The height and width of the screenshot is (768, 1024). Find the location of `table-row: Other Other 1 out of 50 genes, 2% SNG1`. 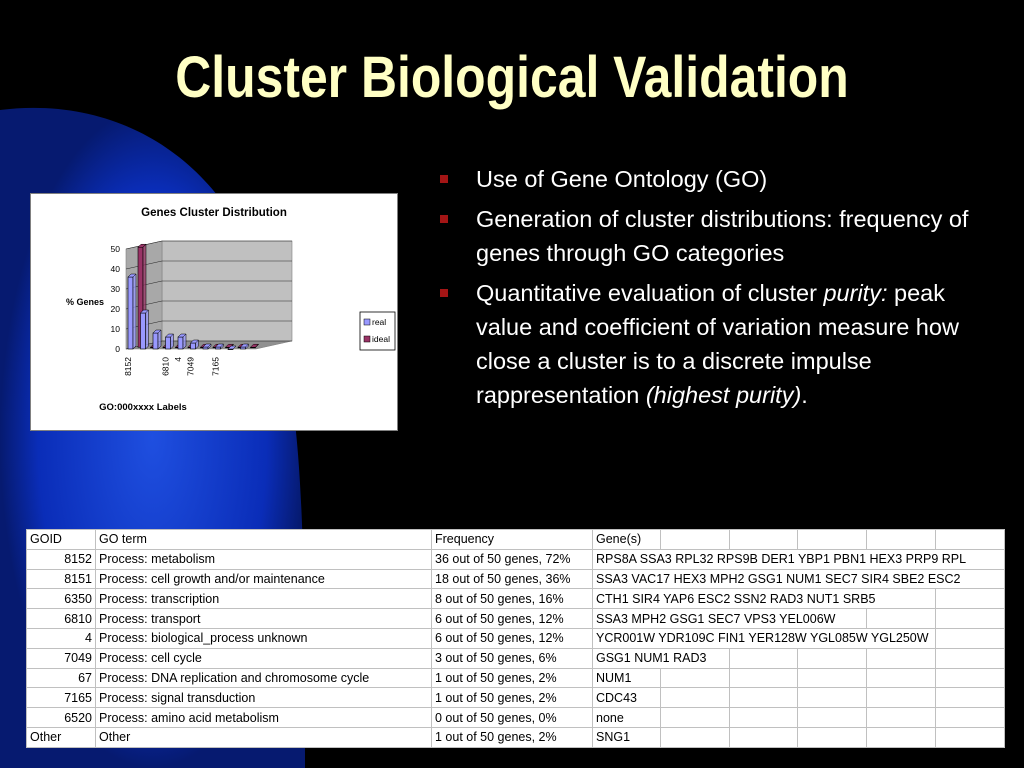

table-row: Other Other 1 out of 50 genes, 2% SNG1 is located at coordinates (515, 737).